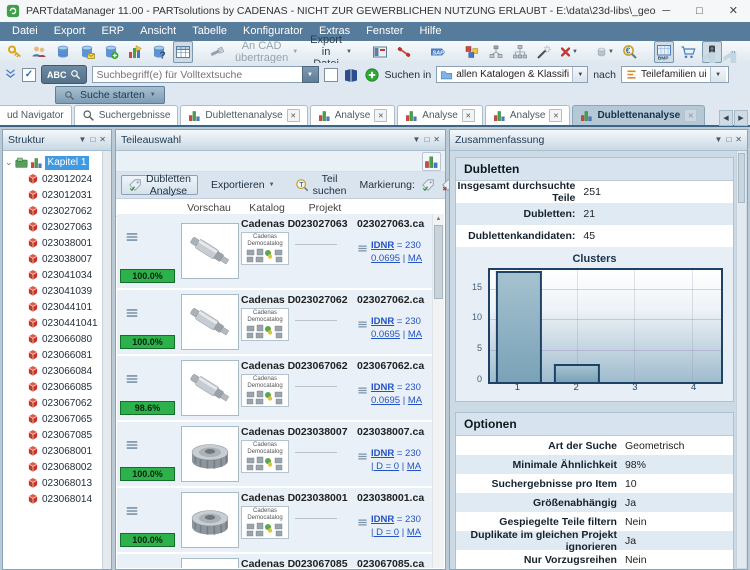 This screenshot has width=750, height=570. I want to click on result-type-select: Teilefamilien ui ▼, so click(674, 74).